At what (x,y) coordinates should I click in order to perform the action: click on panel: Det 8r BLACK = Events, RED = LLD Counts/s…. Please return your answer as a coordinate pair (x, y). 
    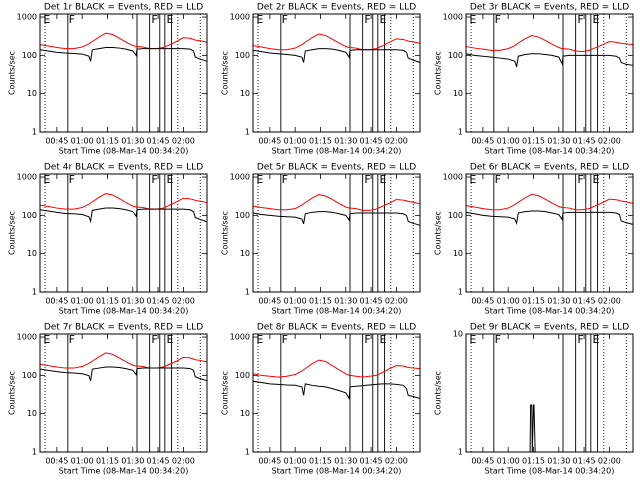
    Looking at the image, I should click on (321, 399).